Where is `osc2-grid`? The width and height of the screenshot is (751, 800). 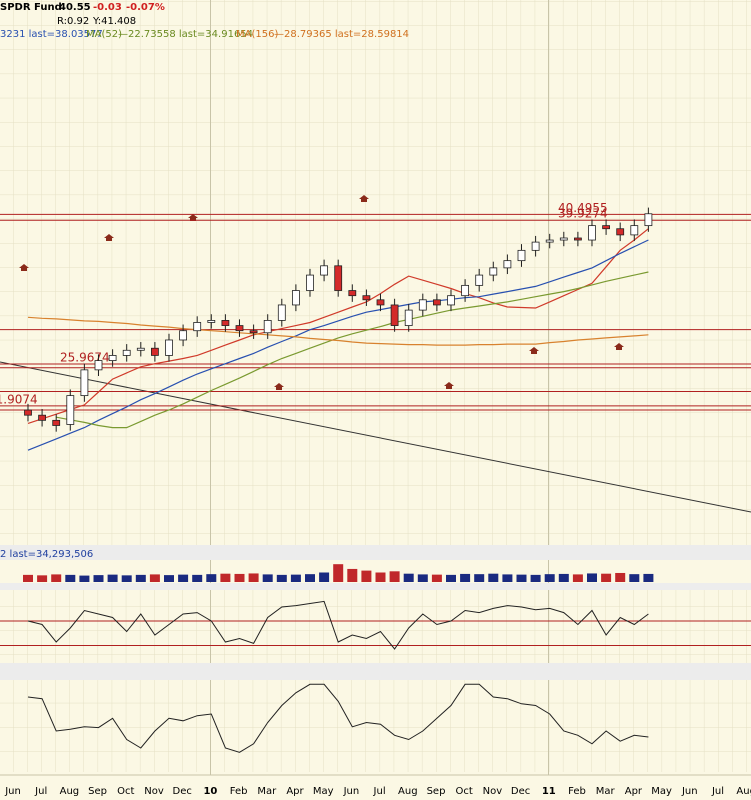 osc2-grid is located at coordinates (375, 726).